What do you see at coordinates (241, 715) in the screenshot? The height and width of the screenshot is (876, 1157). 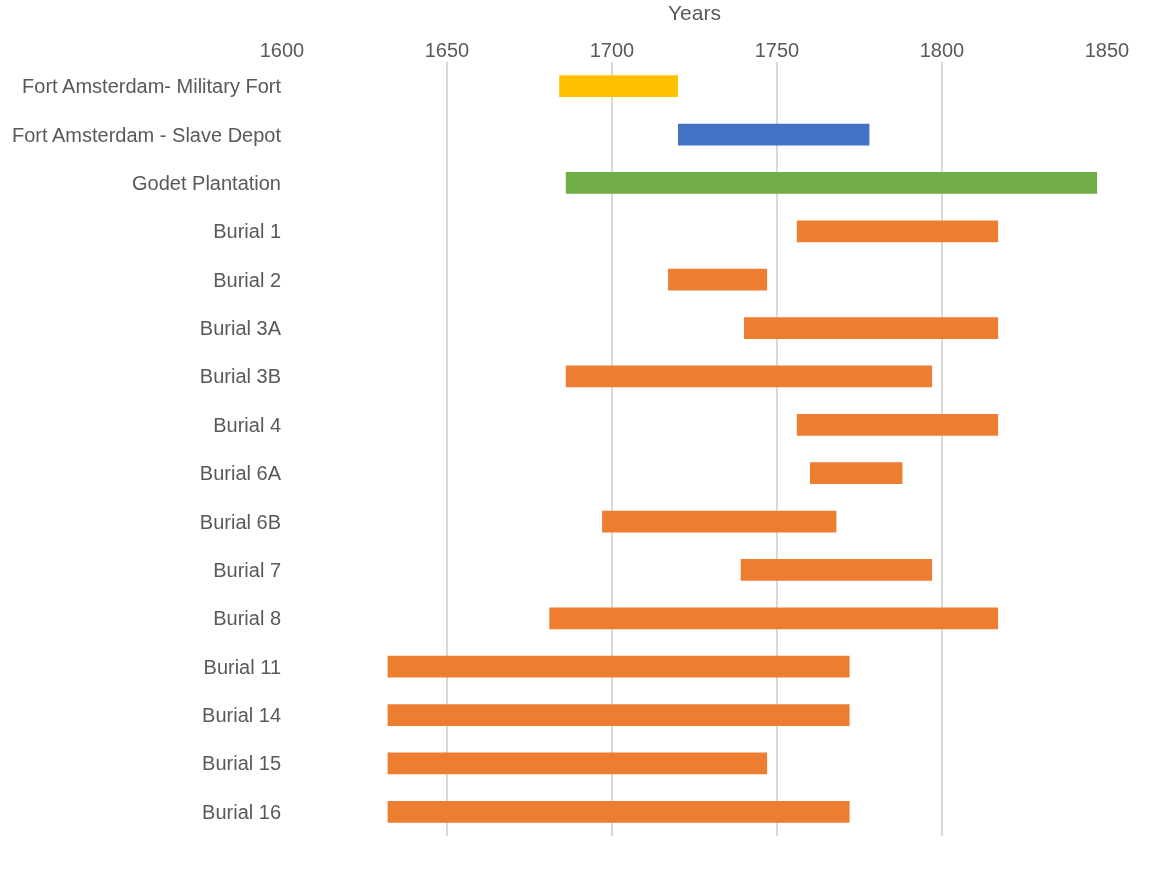 I see `y-tick-label: Burial 14` at bounding box center [241, 715].